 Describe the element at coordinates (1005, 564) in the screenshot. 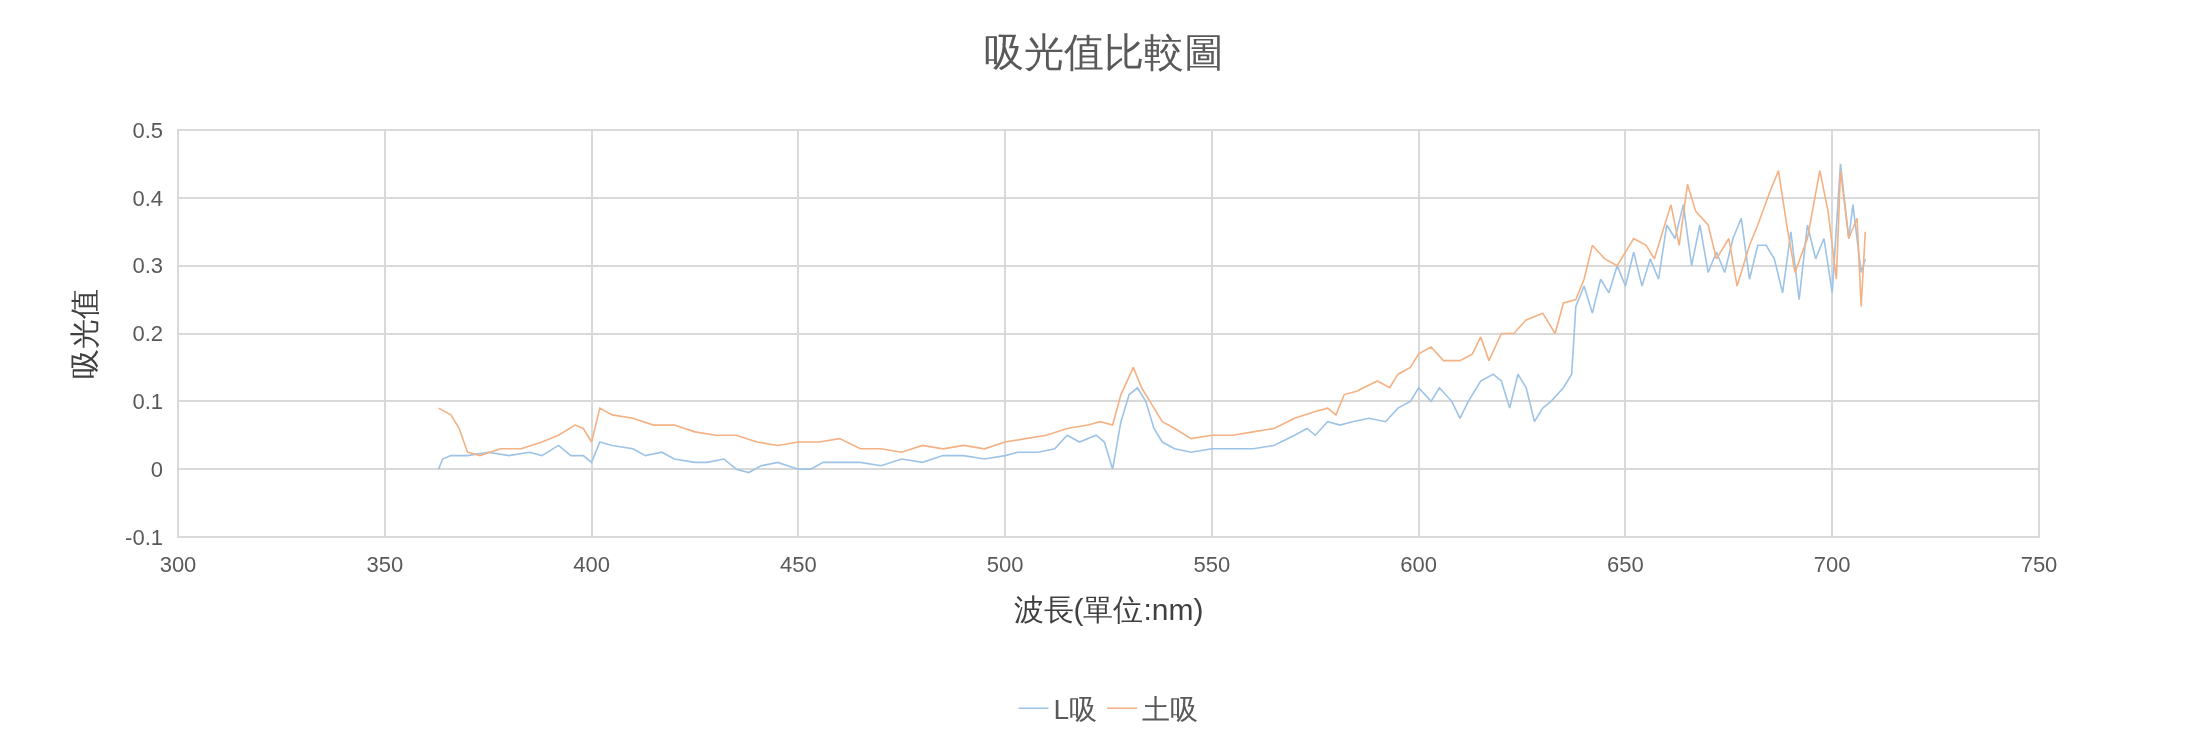

I see `x-tick-label: 500` at that location.